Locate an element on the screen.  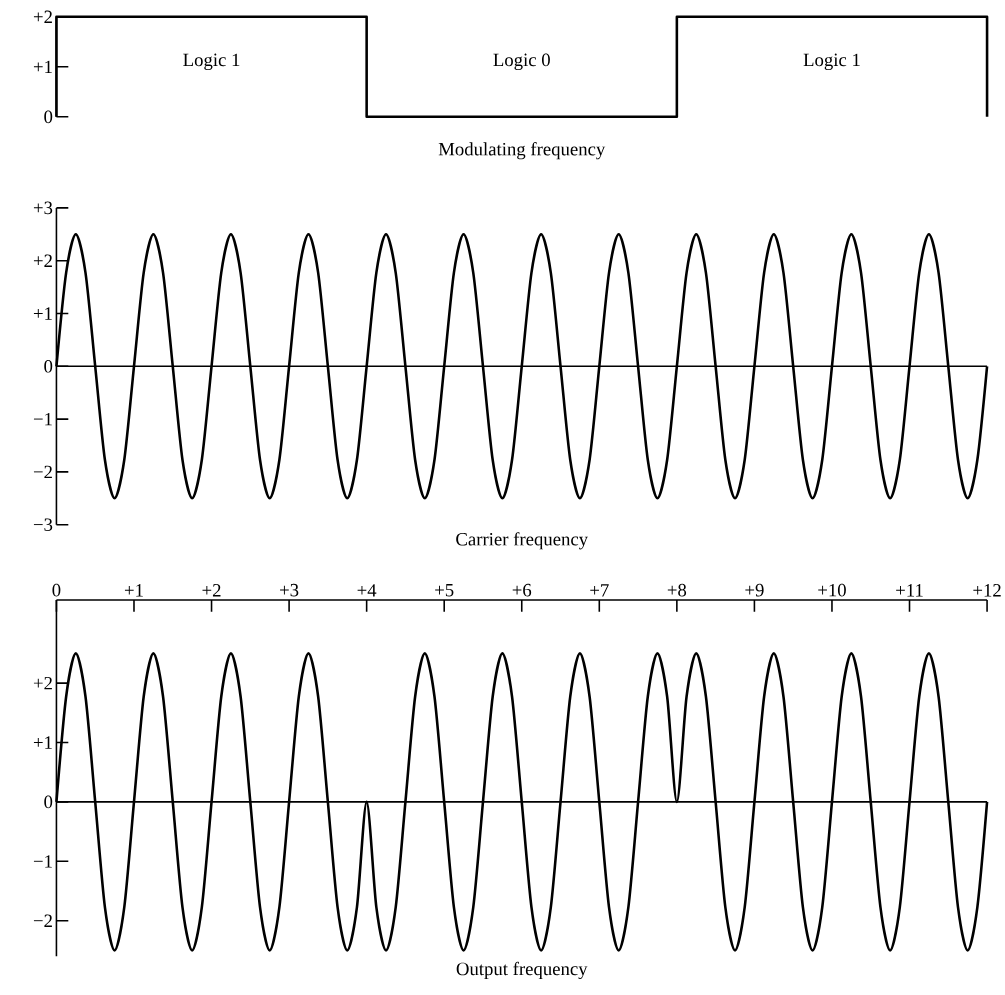
text: Modulating frequency is located at coordinates (522, 151).